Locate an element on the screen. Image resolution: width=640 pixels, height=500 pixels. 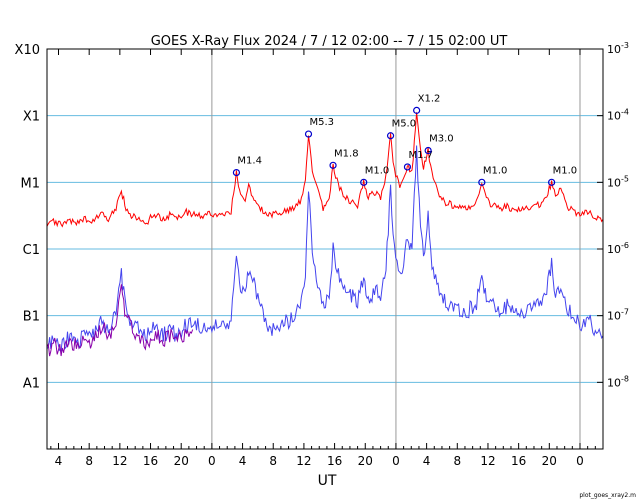
y-class-label: M1 is located at coordinates (31, 183).